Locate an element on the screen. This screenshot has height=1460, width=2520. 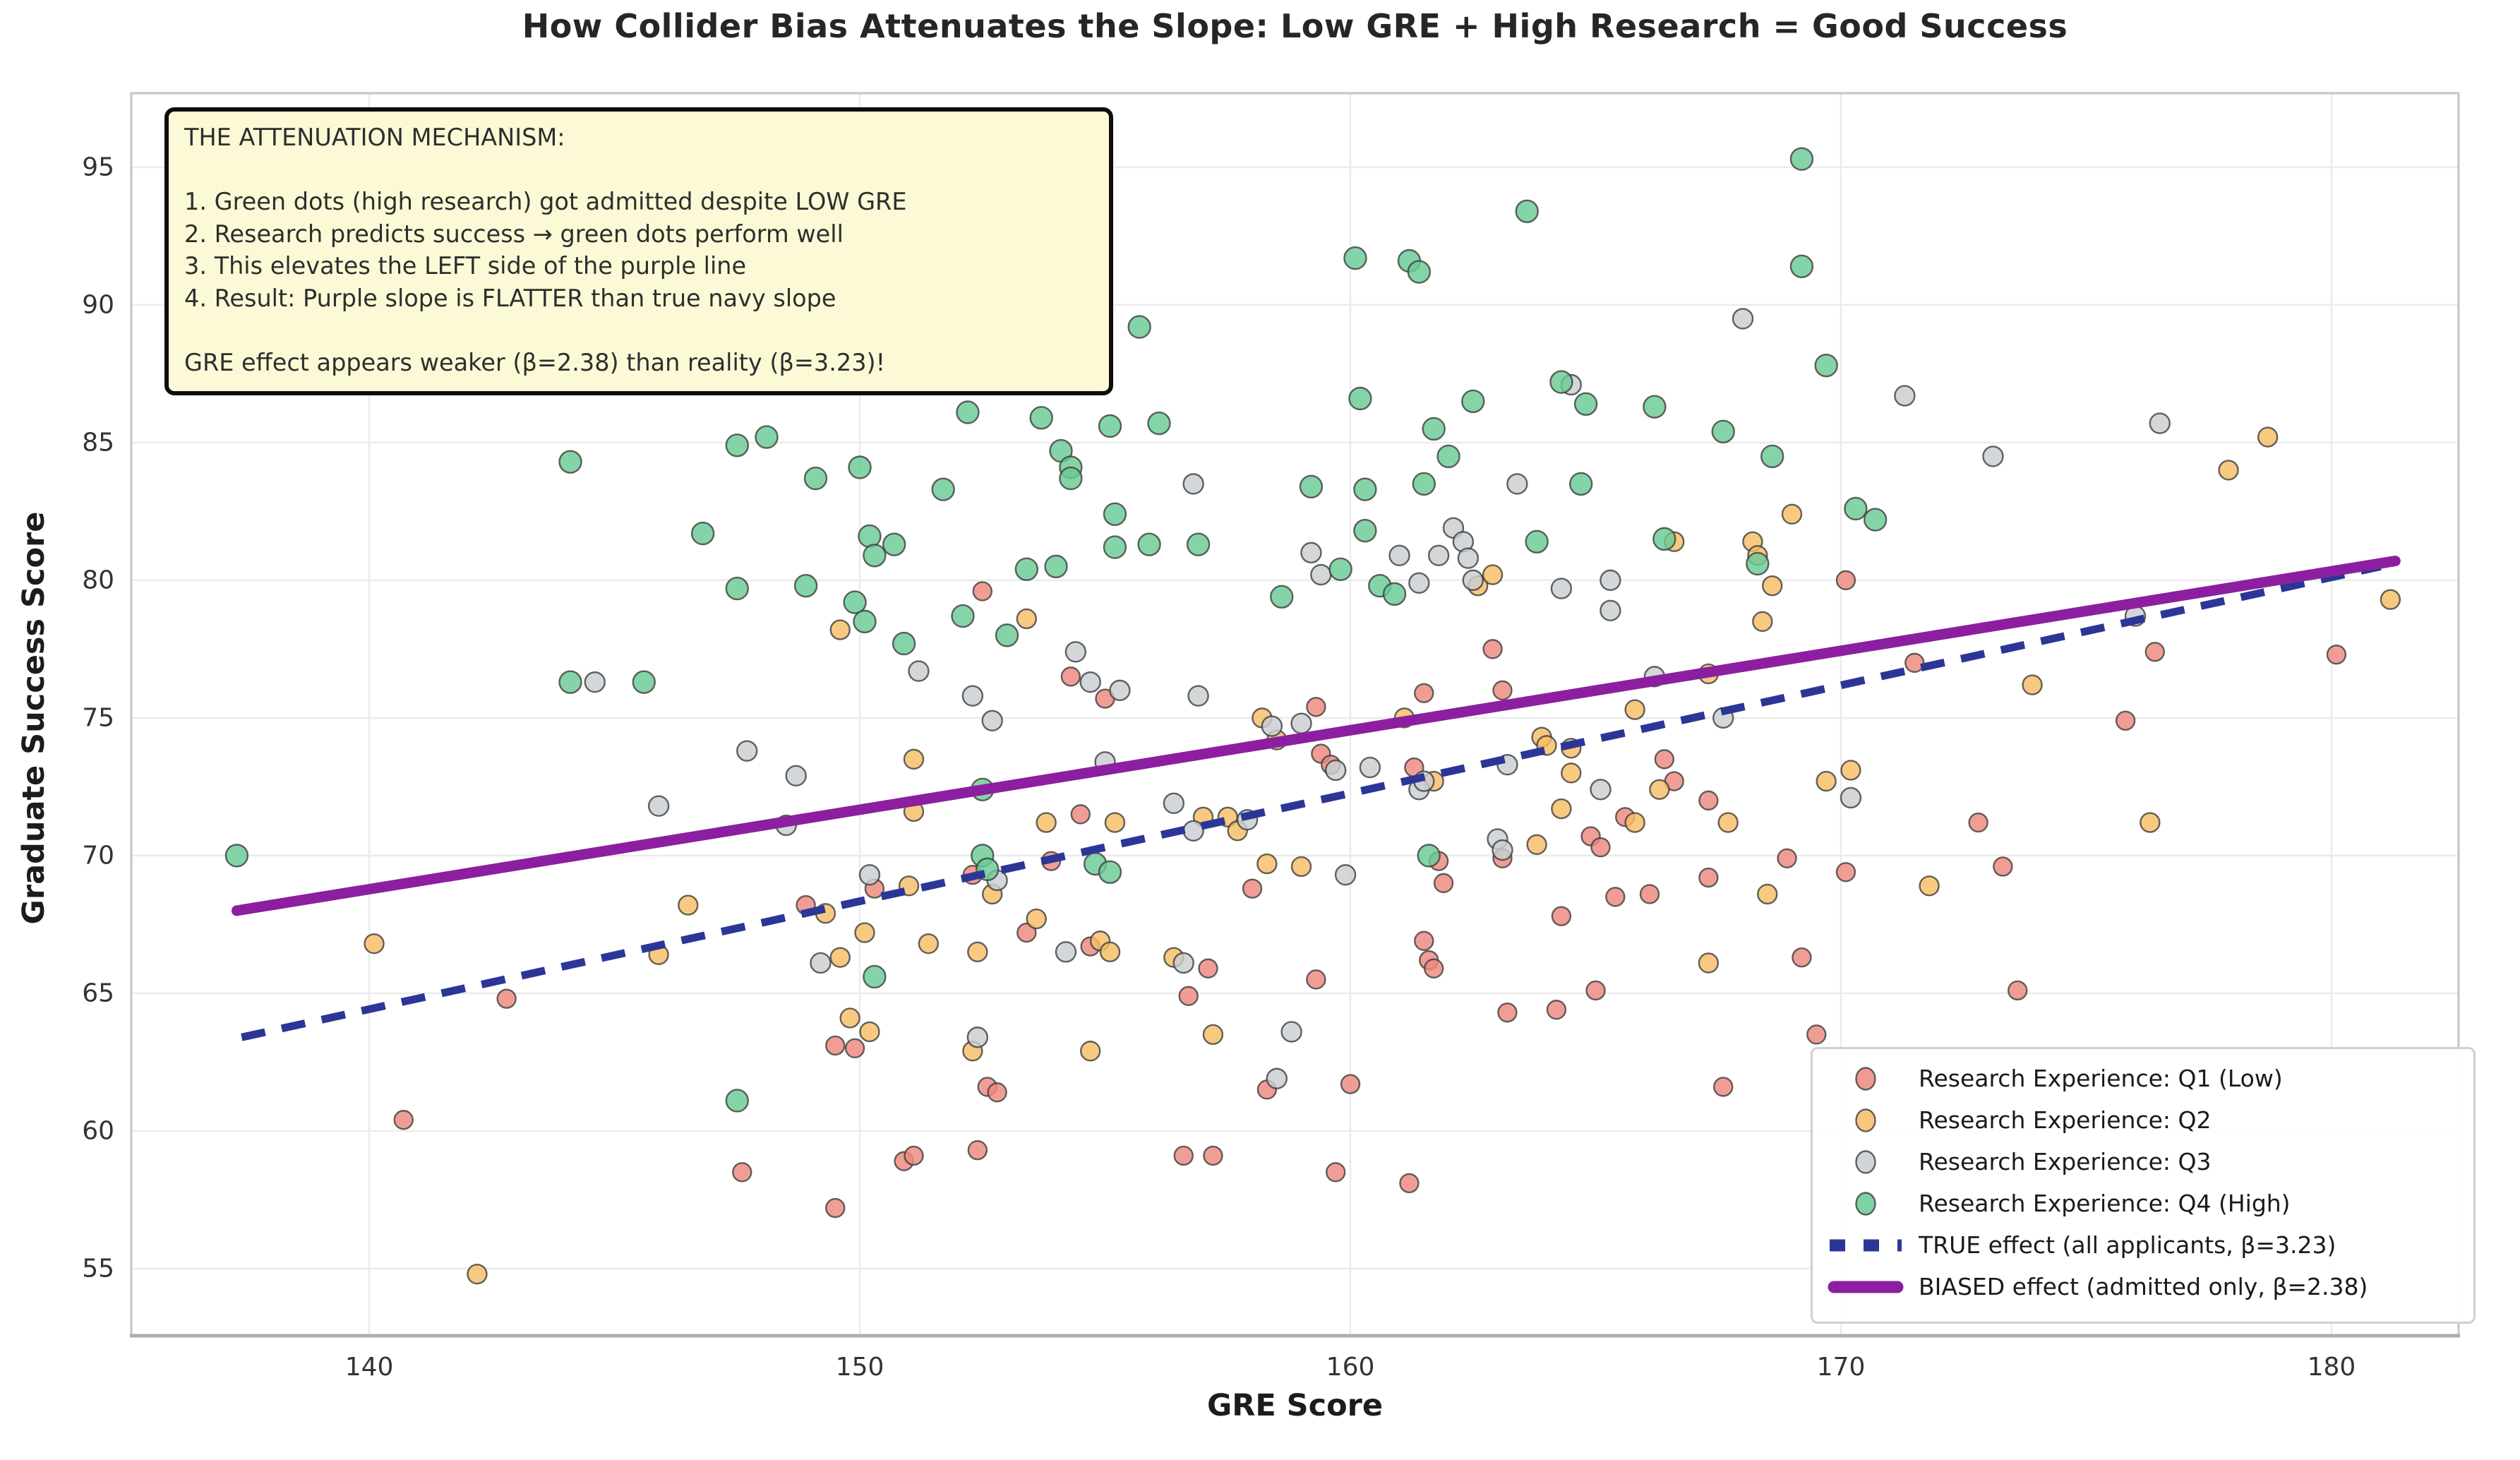
x-tick-label: 170 is located at coordinates (1841, 1367).